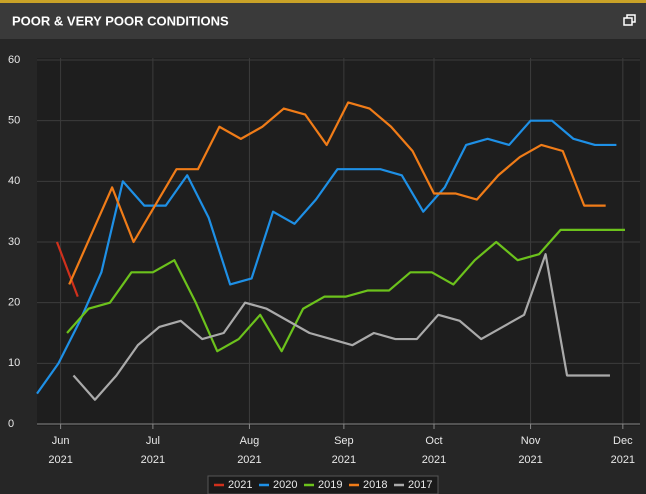 The image size is (646, 494). Describe the element at coordinates (11, 424) in the screenshot. I see `y-tick-label: 0` at that location.